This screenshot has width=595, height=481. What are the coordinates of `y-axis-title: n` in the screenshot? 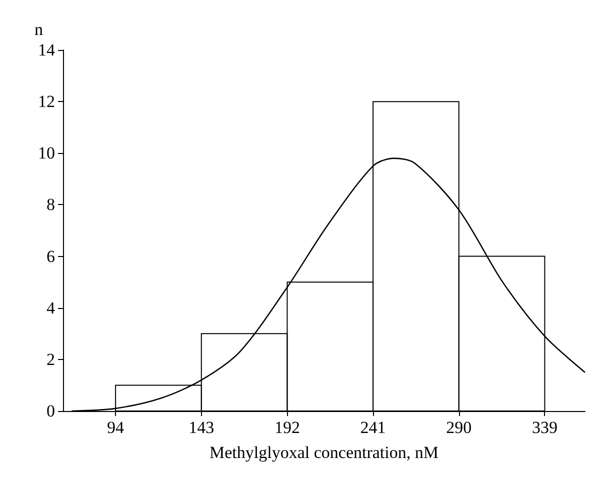 It's located at (39, 29).